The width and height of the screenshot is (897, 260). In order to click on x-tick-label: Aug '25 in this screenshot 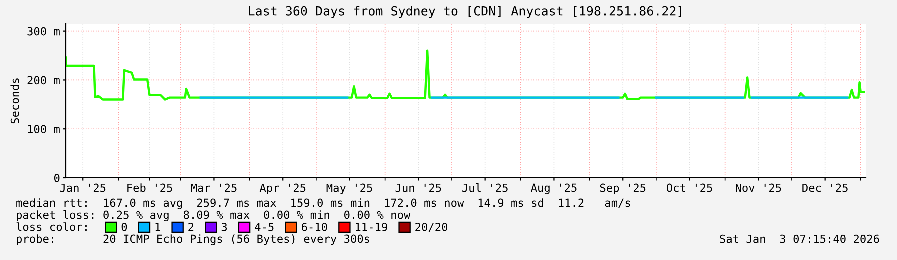, I will do `click(554, 189)`.